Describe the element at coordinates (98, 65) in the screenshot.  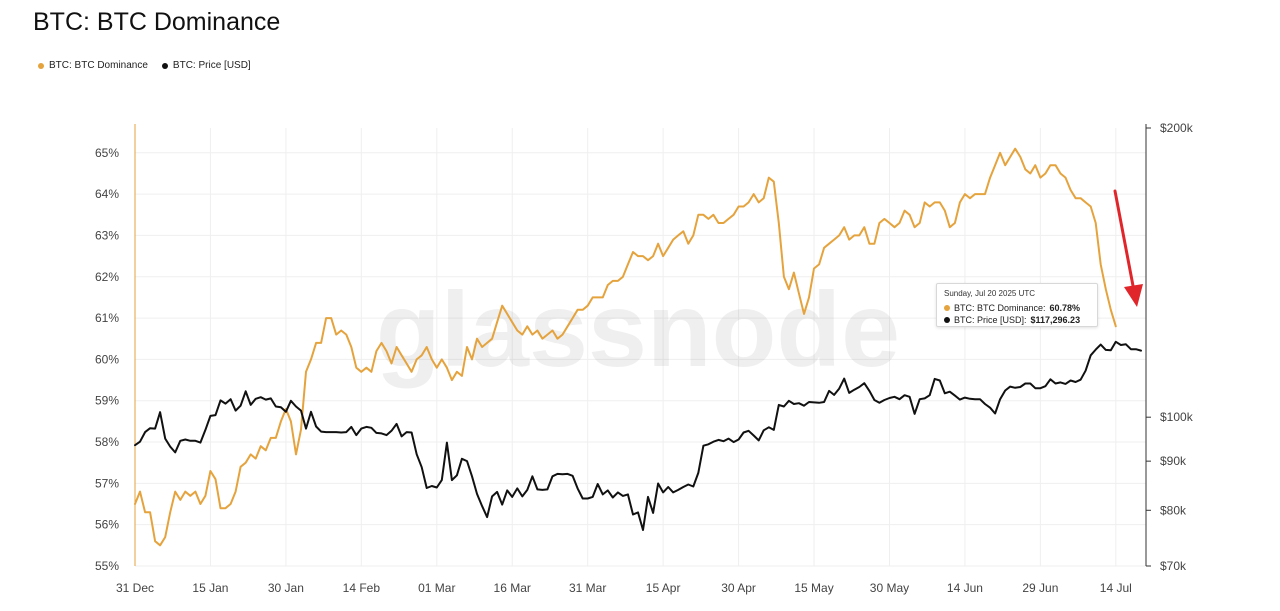
I see `legend-label-dominance: BTC: BTC Dominance` at that location.